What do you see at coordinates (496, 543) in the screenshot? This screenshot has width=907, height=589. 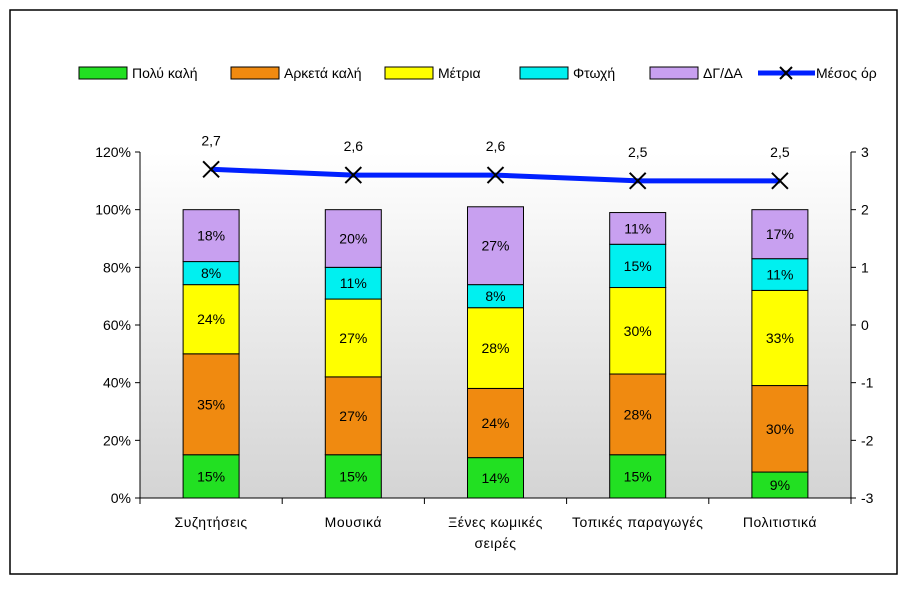 I see `x-tick-label: σειρές` at bounding box center [496, 543].